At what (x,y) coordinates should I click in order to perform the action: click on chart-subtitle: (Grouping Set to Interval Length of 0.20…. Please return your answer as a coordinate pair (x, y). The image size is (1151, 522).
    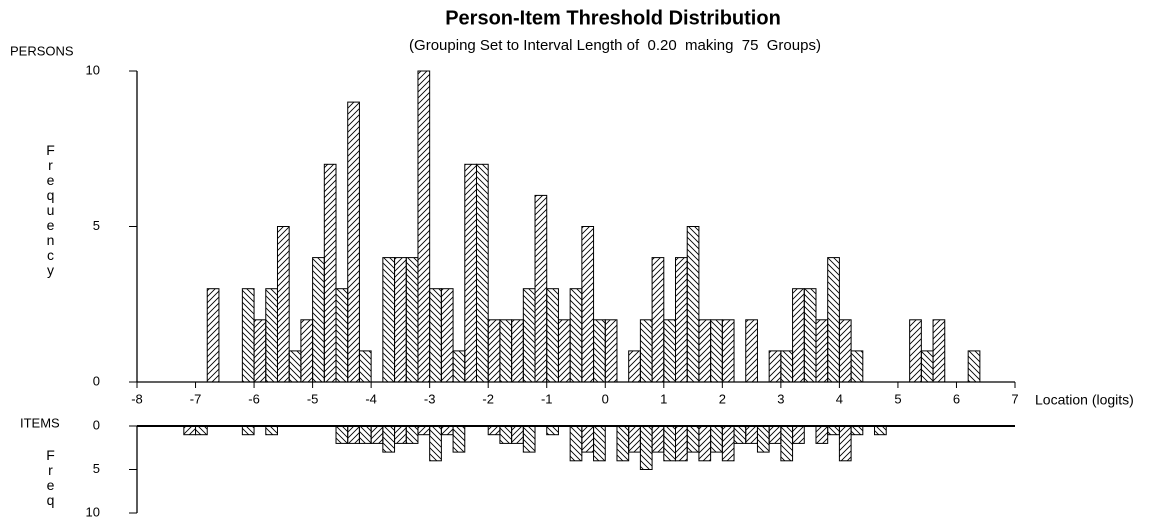
    Looking at the image, I should click on (615, 45).